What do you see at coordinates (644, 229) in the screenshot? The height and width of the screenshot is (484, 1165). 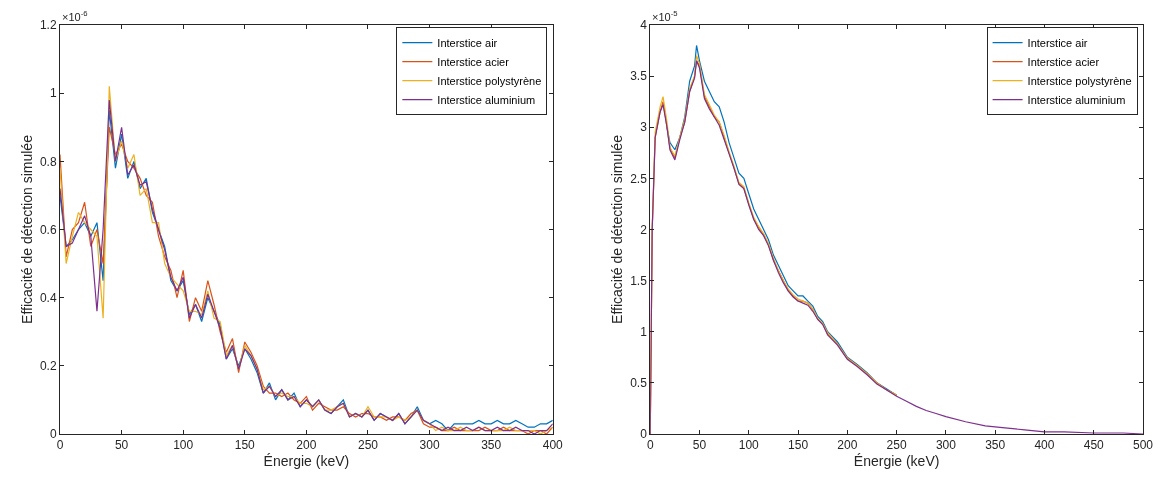 I see `y-tick-label: 2` at bounding box center [644, 229].